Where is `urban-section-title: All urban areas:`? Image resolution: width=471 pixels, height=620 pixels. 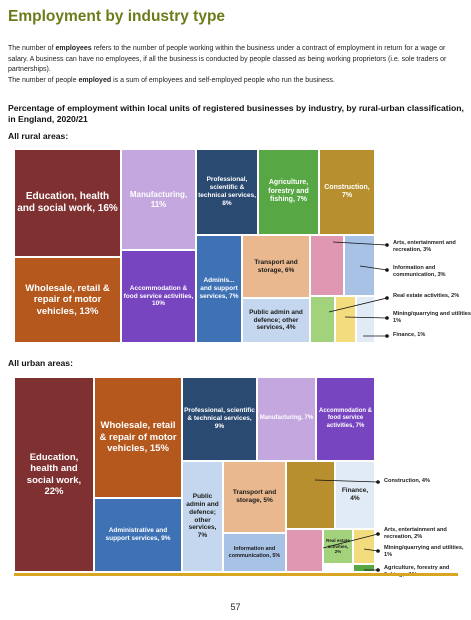 urban-section-title: All urban areas: is located at coordinates (40, 363).